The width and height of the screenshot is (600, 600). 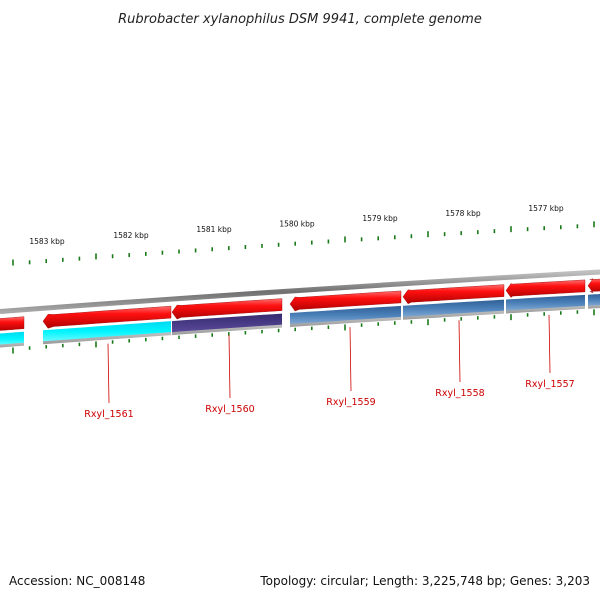 I want to click on ruler-label: 1581 kbp, so click(x=214, y=229).